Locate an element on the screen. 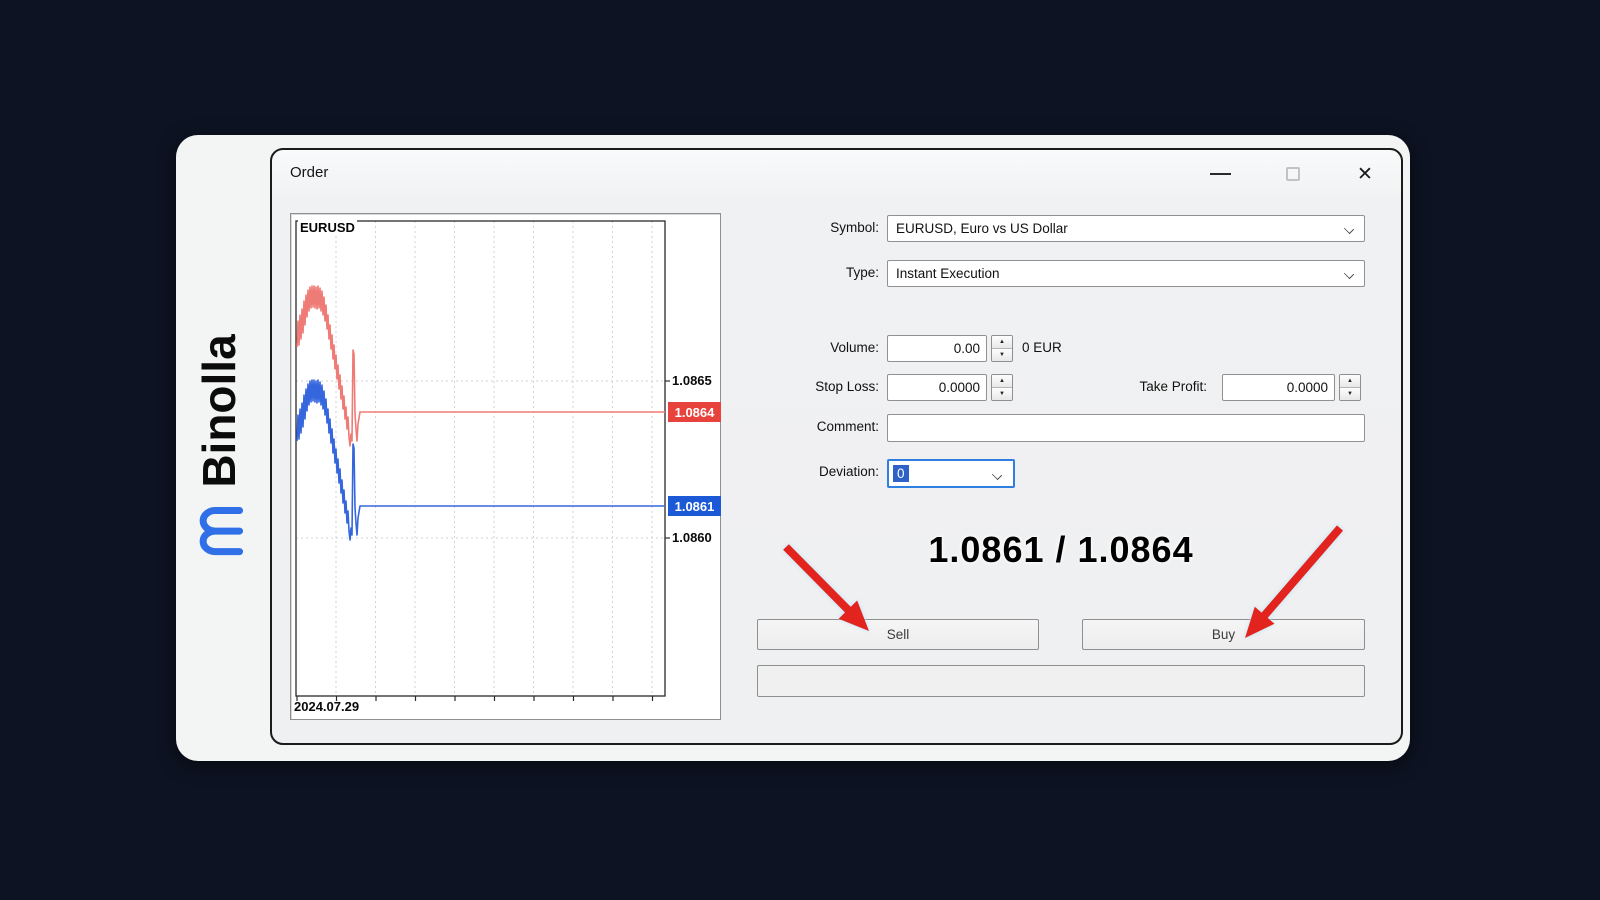  symbol-value: EURUSD, Euro vs US Dollar is located at coordinates (982, 228).